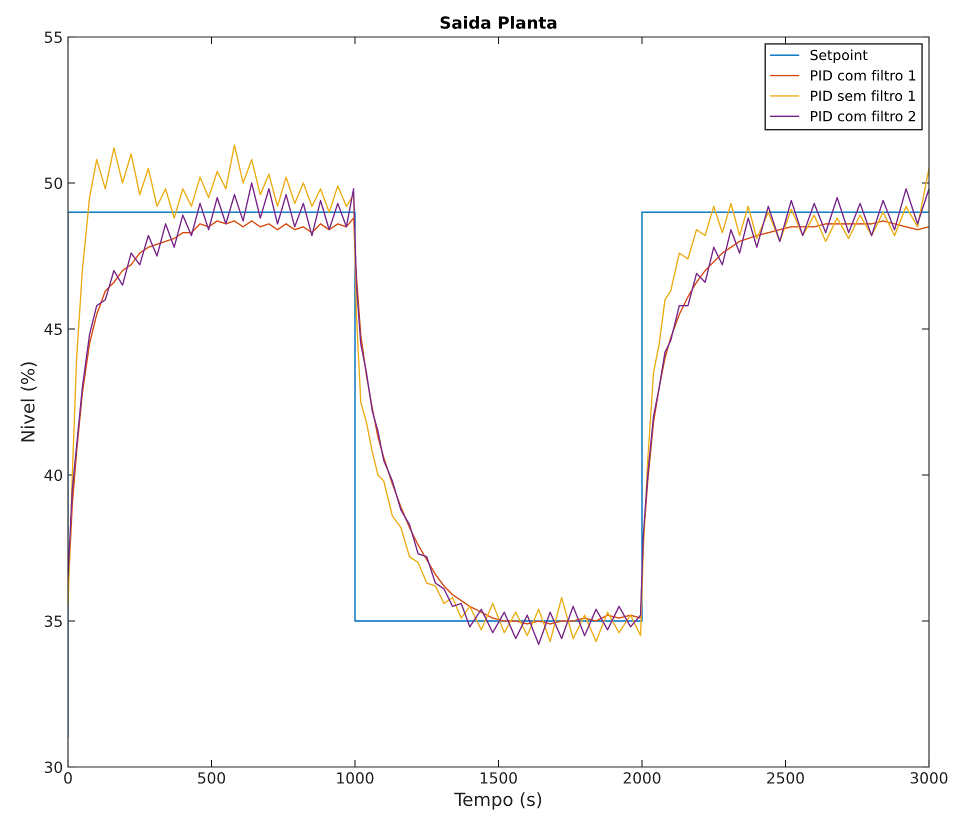 The image size is (955, 832). I want to click on y-tick-label: 40, so click(53, 475).